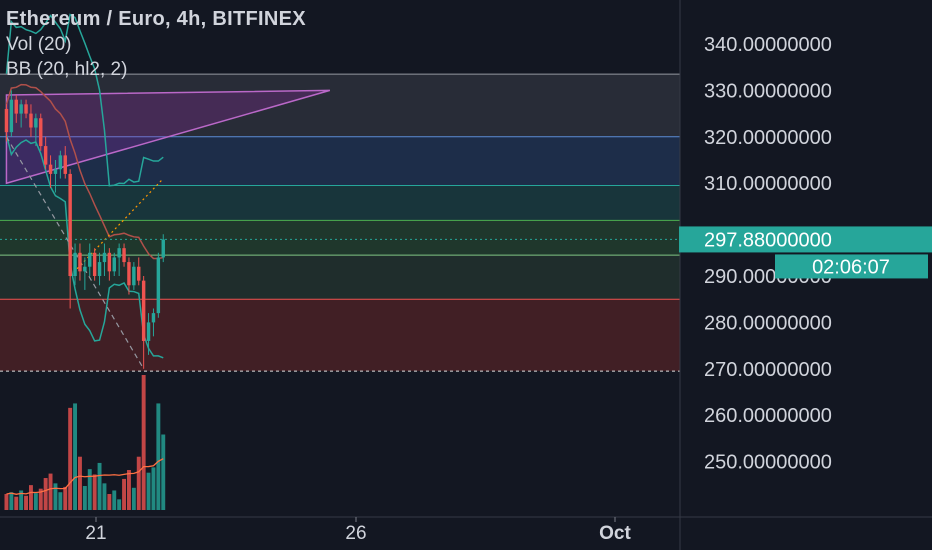 Image resolution: width=932 pixels, height=550 pixels. What do you see at coordinates (84, 100) in the screenshot?
I see `bollinger-upper-band` at bounding box center [84, 100].